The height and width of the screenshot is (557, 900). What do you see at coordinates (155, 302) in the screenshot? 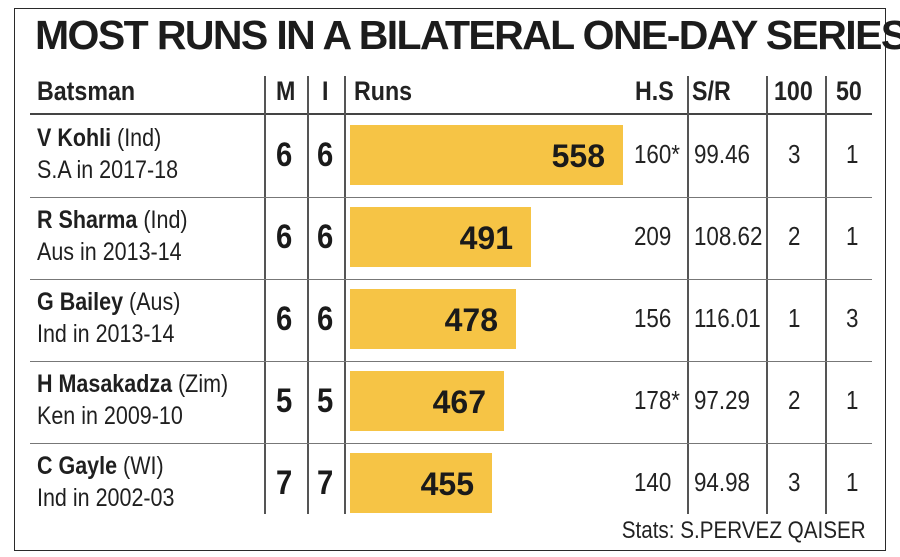
I see `batsman-team: (Aus)` at bounding box center [155, 302].